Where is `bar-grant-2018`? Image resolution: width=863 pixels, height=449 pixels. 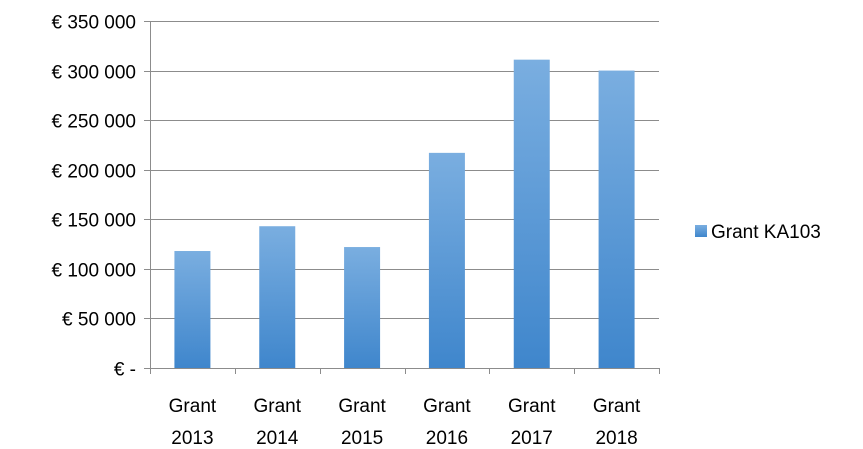
bar-grant-2018 is located at coordinates (616, 219).